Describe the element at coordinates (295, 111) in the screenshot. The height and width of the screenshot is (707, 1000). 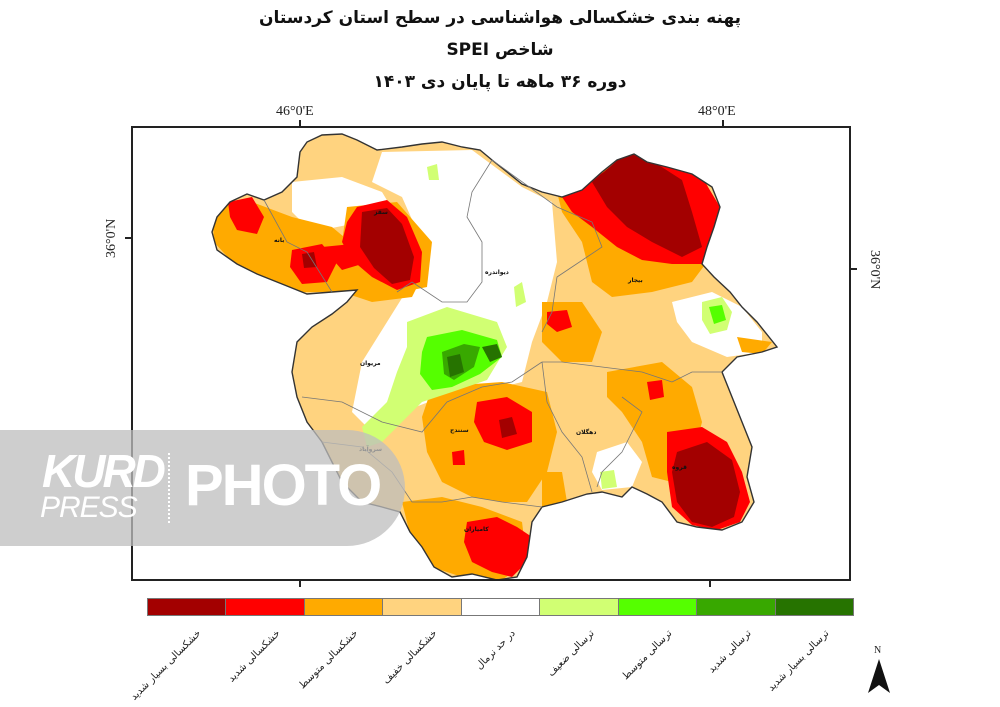
I see `lon-label-46: 46°0'E` at that location.